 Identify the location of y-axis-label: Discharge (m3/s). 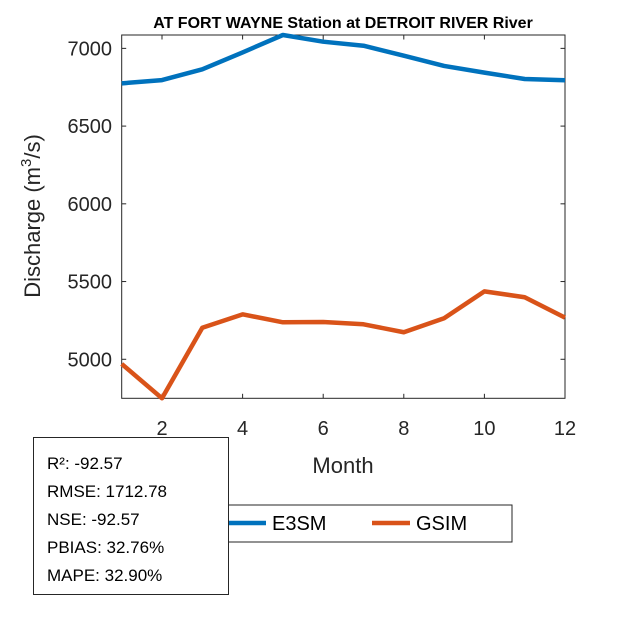
(31, 216).